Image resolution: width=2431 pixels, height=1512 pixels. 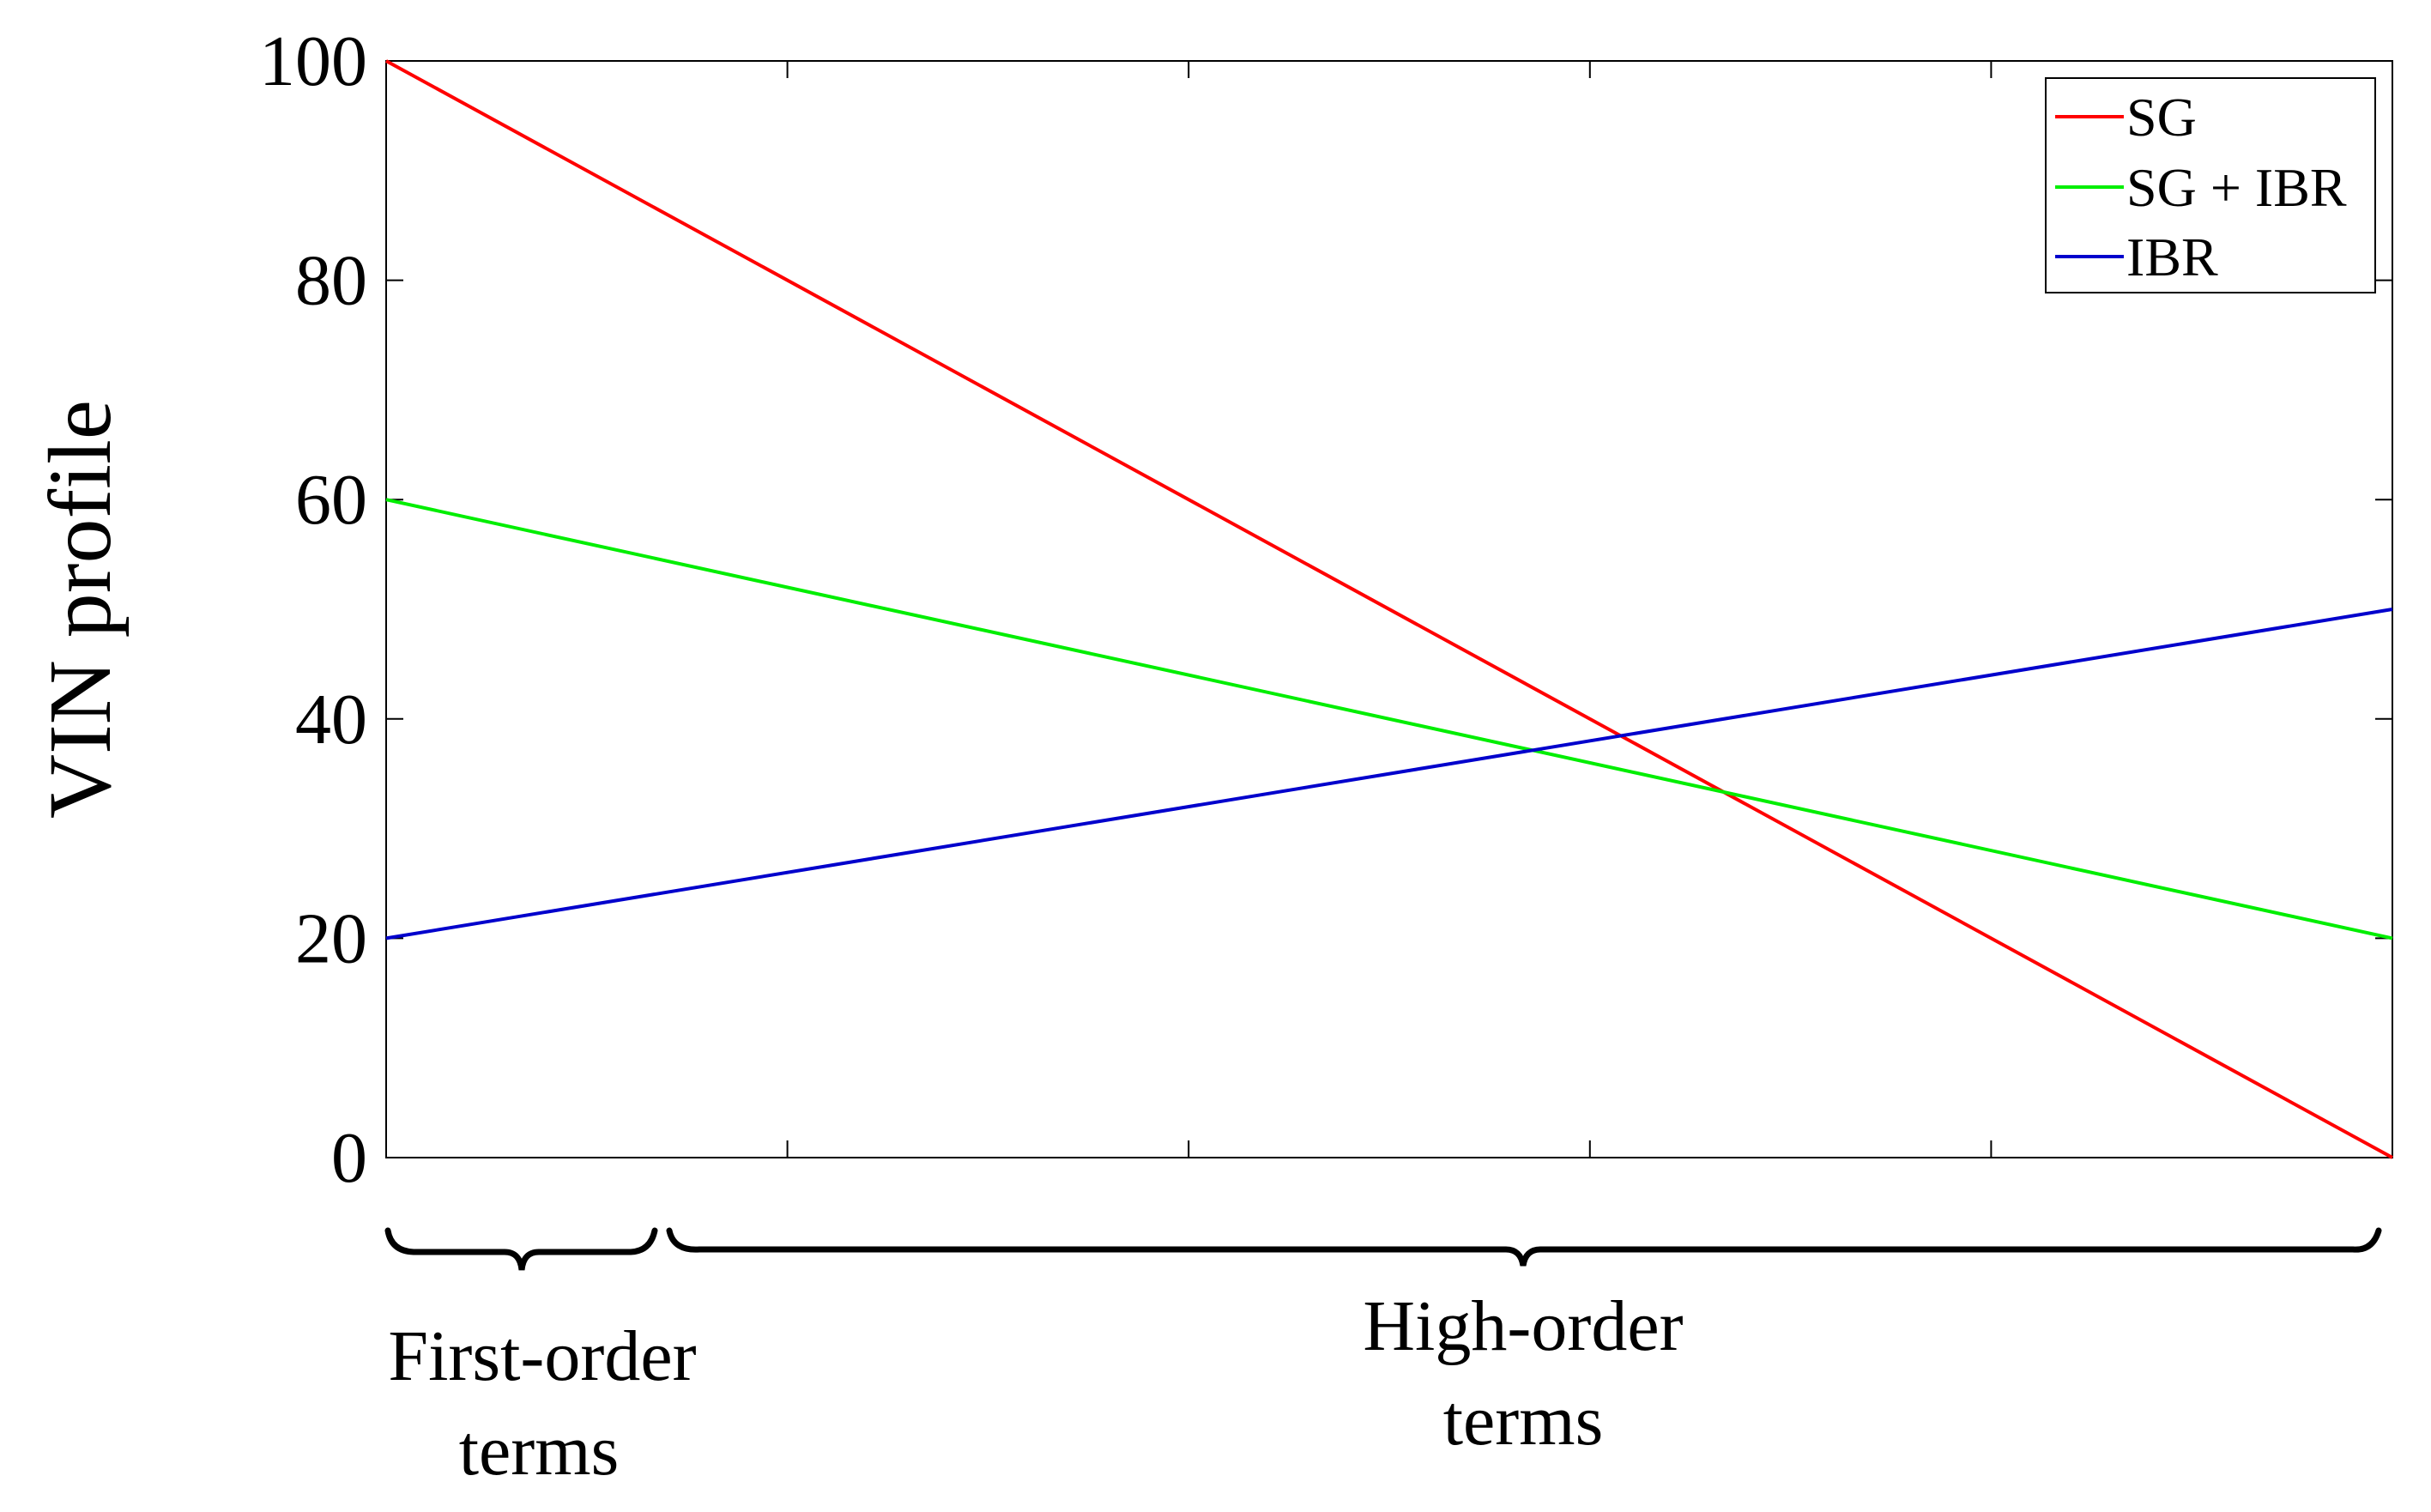 What do you see at coordinates (313, 61) in the screenshot?
I see `y-tick-label-5: 100` at bounding box center [313, 61].